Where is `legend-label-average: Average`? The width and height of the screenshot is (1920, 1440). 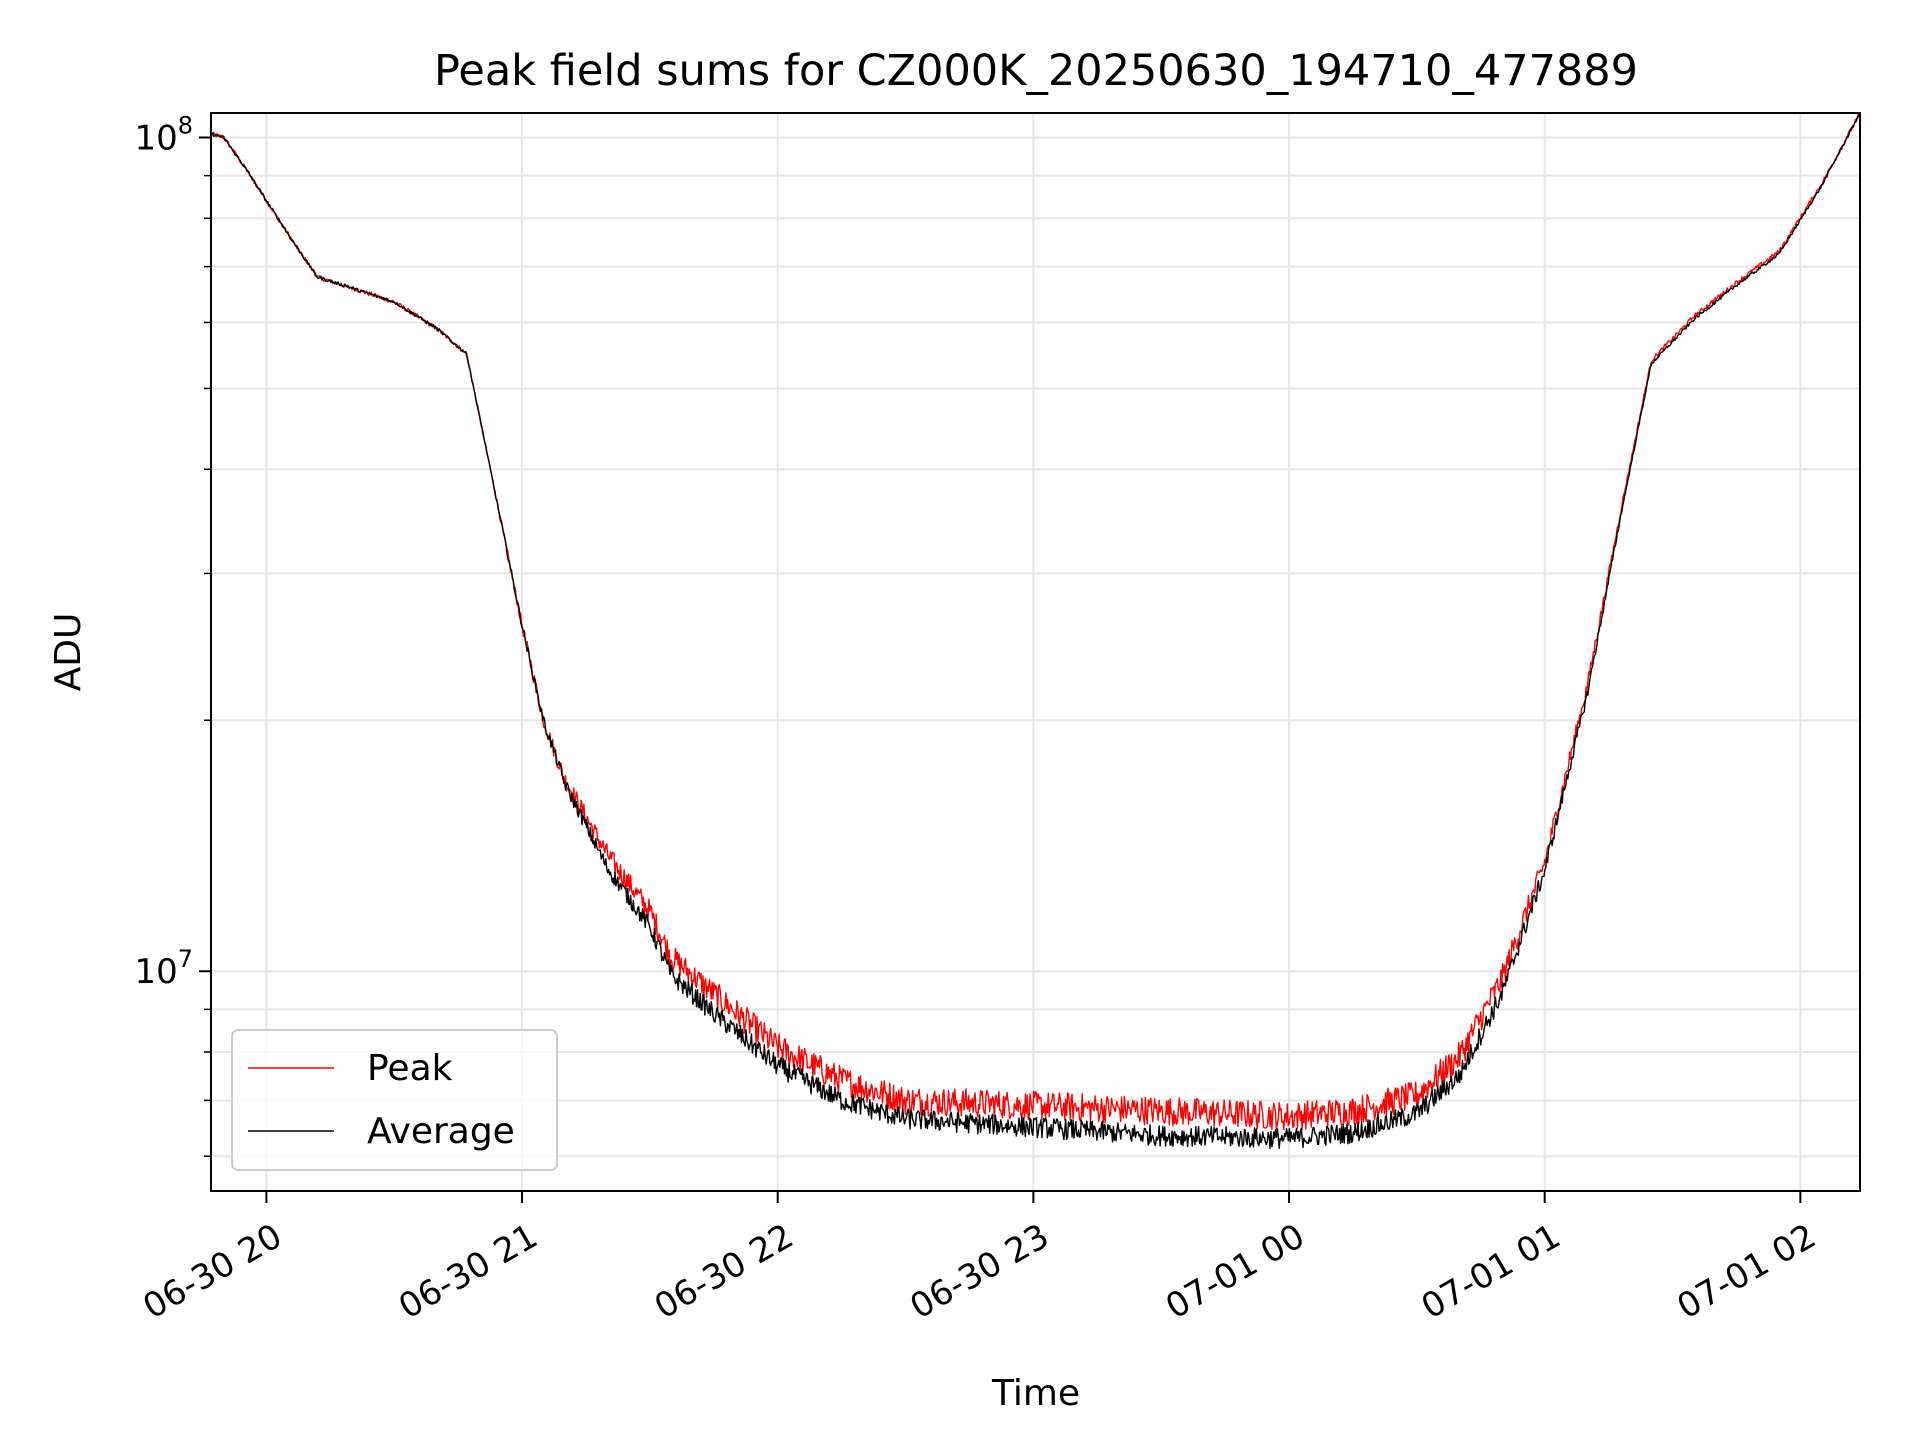
legend-label-average: Average is located at coordinates (441, 1131).